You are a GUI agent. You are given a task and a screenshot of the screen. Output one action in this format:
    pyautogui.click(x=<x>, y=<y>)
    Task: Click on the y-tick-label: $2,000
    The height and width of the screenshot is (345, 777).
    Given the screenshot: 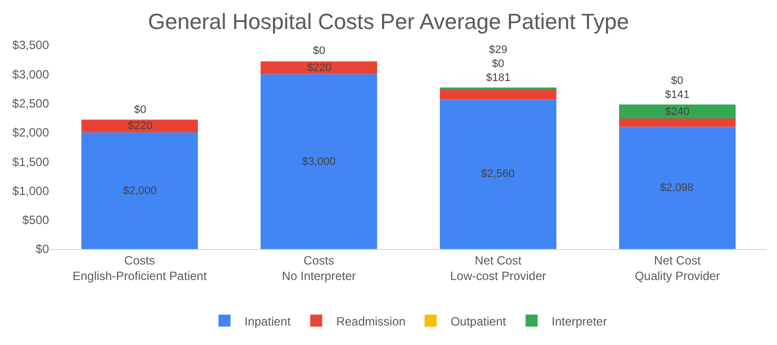 What is the action you would take?
    pyautogui.click(x=31, y=133)
    